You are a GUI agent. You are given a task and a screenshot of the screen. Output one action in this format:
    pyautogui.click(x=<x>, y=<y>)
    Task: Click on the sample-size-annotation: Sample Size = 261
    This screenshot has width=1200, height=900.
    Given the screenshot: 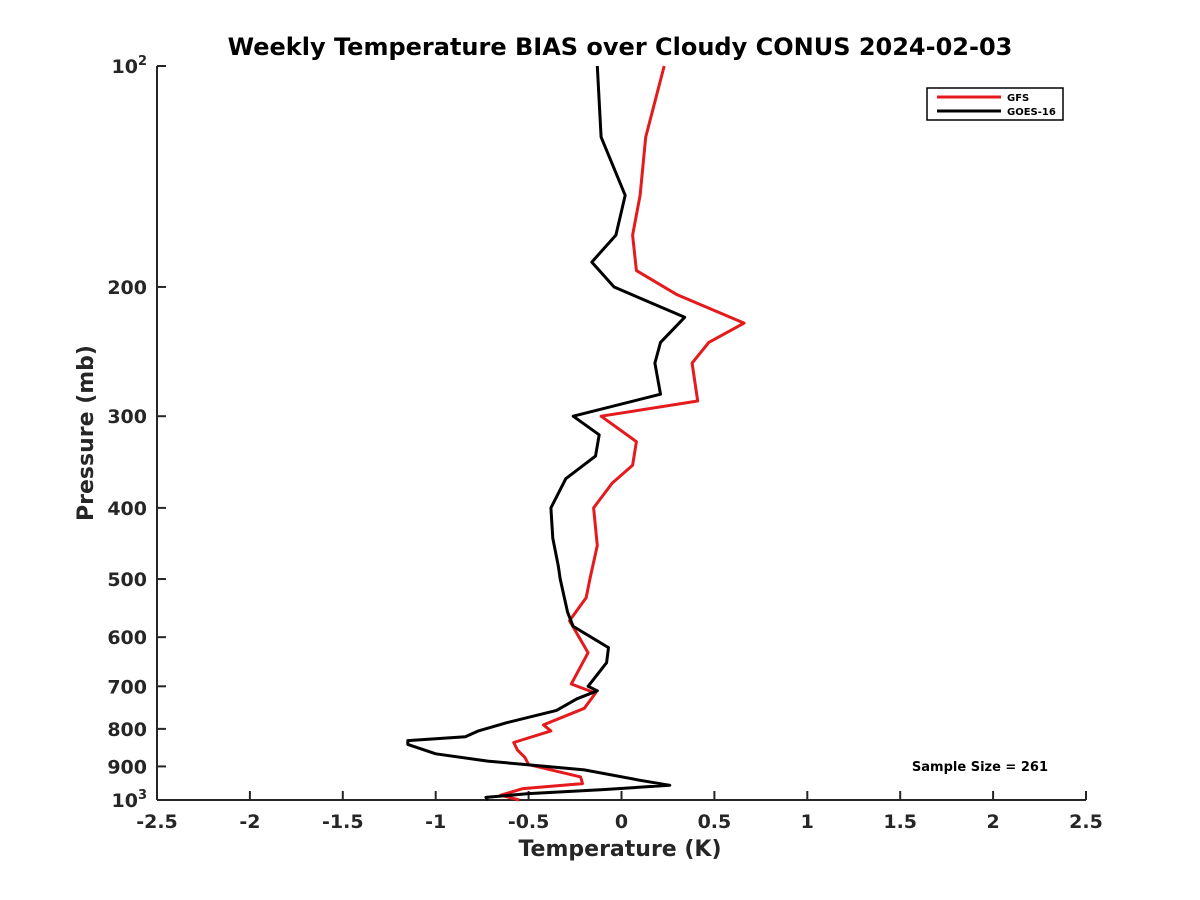 What is the action you would take?
    pyautogui.click(x=980, y=767)
    